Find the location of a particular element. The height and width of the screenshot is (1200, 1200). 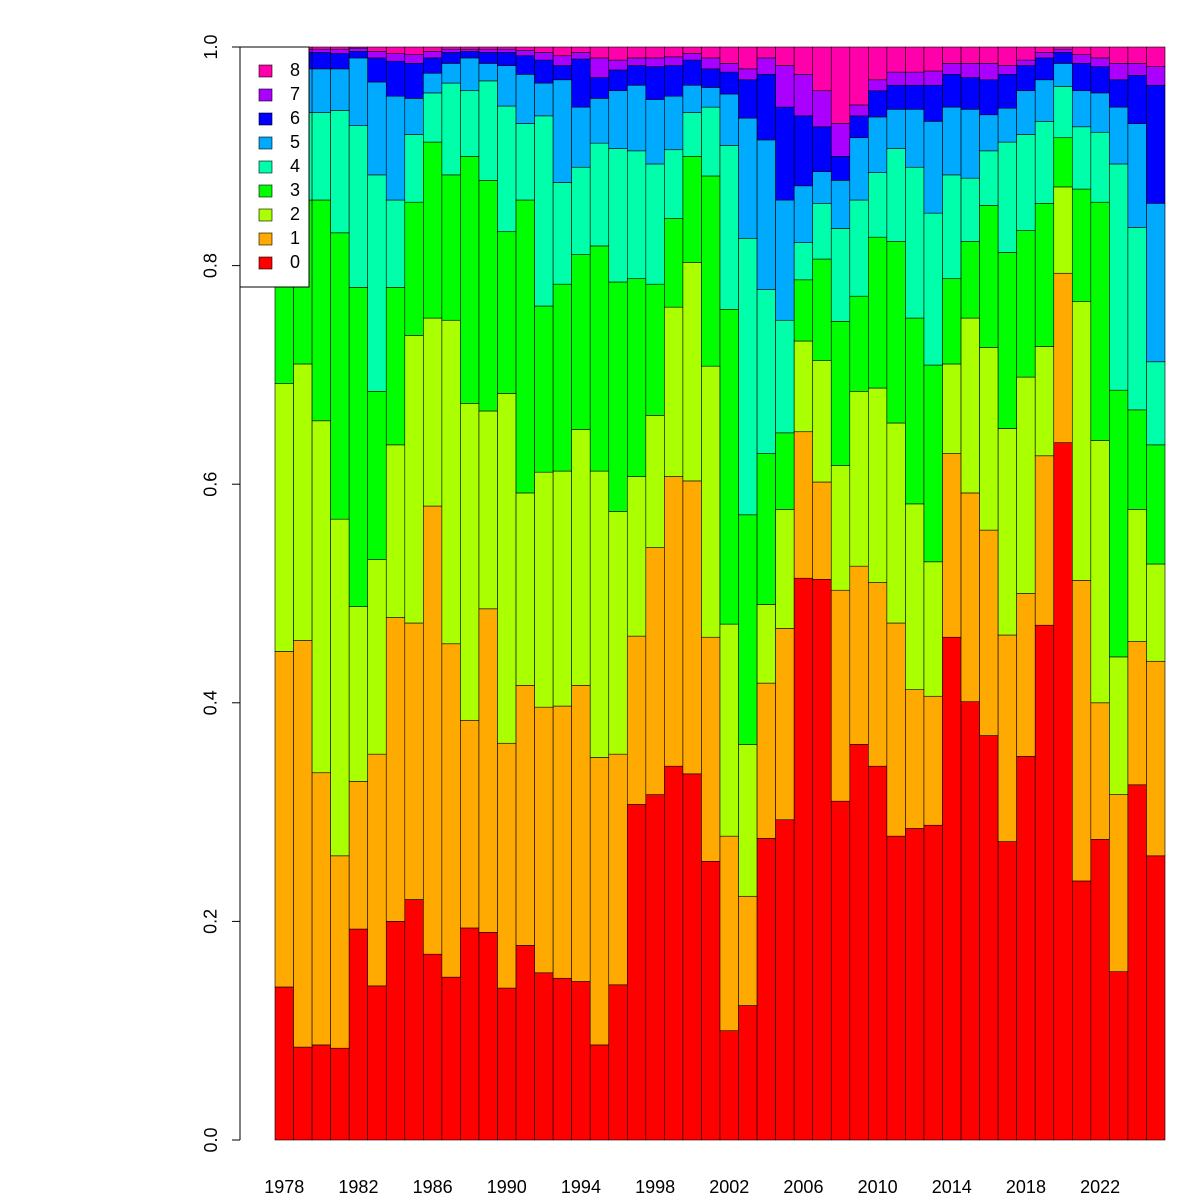

y-tick-label: 0.4 is located at coordinates (211, 702).